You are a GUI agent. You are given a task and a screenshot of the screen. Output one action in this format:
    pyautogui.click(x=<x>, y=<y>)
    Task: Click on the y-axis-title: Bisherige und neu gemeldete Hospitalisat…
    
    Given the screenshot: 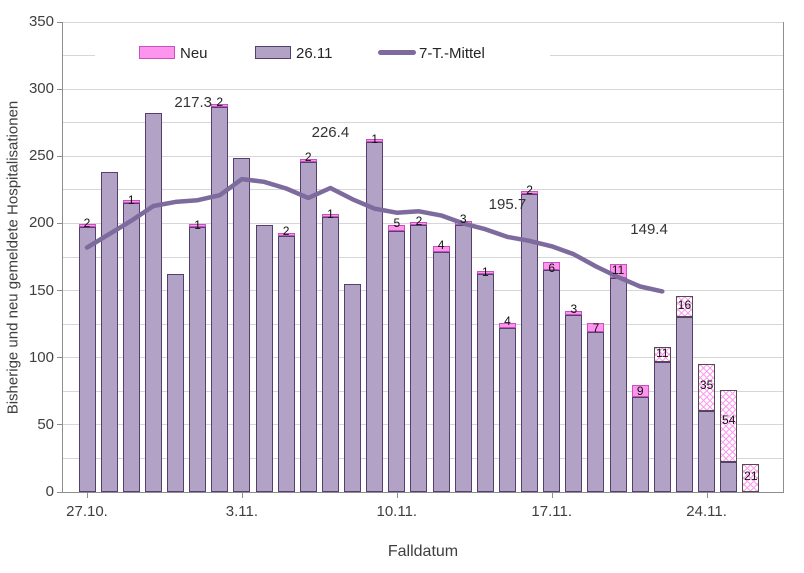 What is the action you would take?
    pyautogui.click(x=13, y=257)
    